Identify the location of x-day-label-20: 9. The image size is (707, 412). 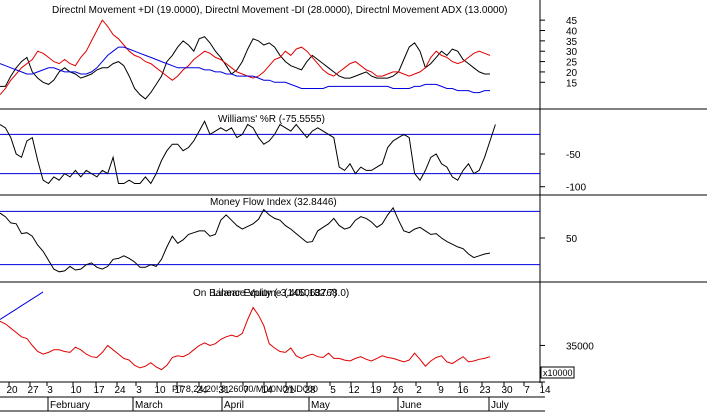
(441, 390).